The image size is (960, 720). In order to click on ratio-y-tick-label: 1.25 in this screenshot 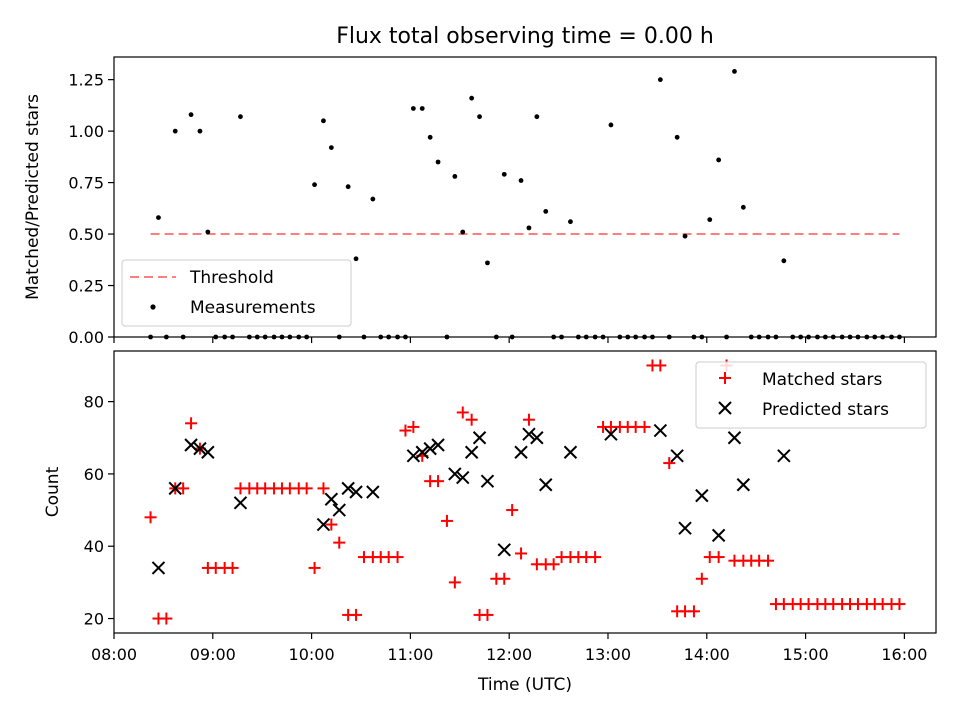, I will do `click(86, 80)`.